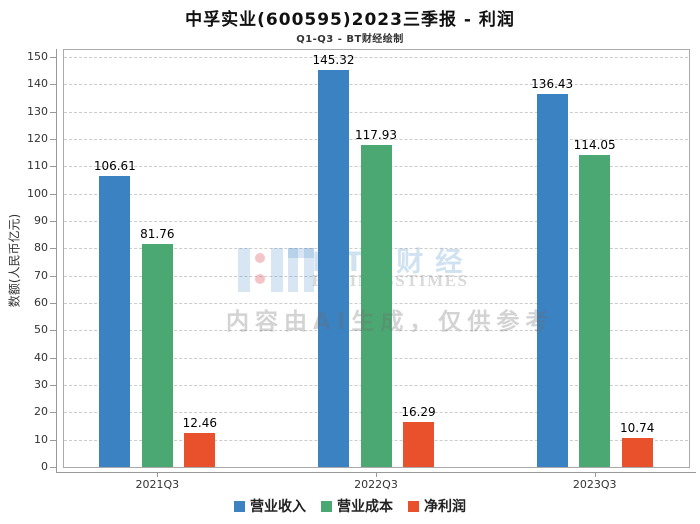 Image resolution: width=700 pixels, height=524 pixels. I want to click on y-tick-label: 0, so click(44, 466).